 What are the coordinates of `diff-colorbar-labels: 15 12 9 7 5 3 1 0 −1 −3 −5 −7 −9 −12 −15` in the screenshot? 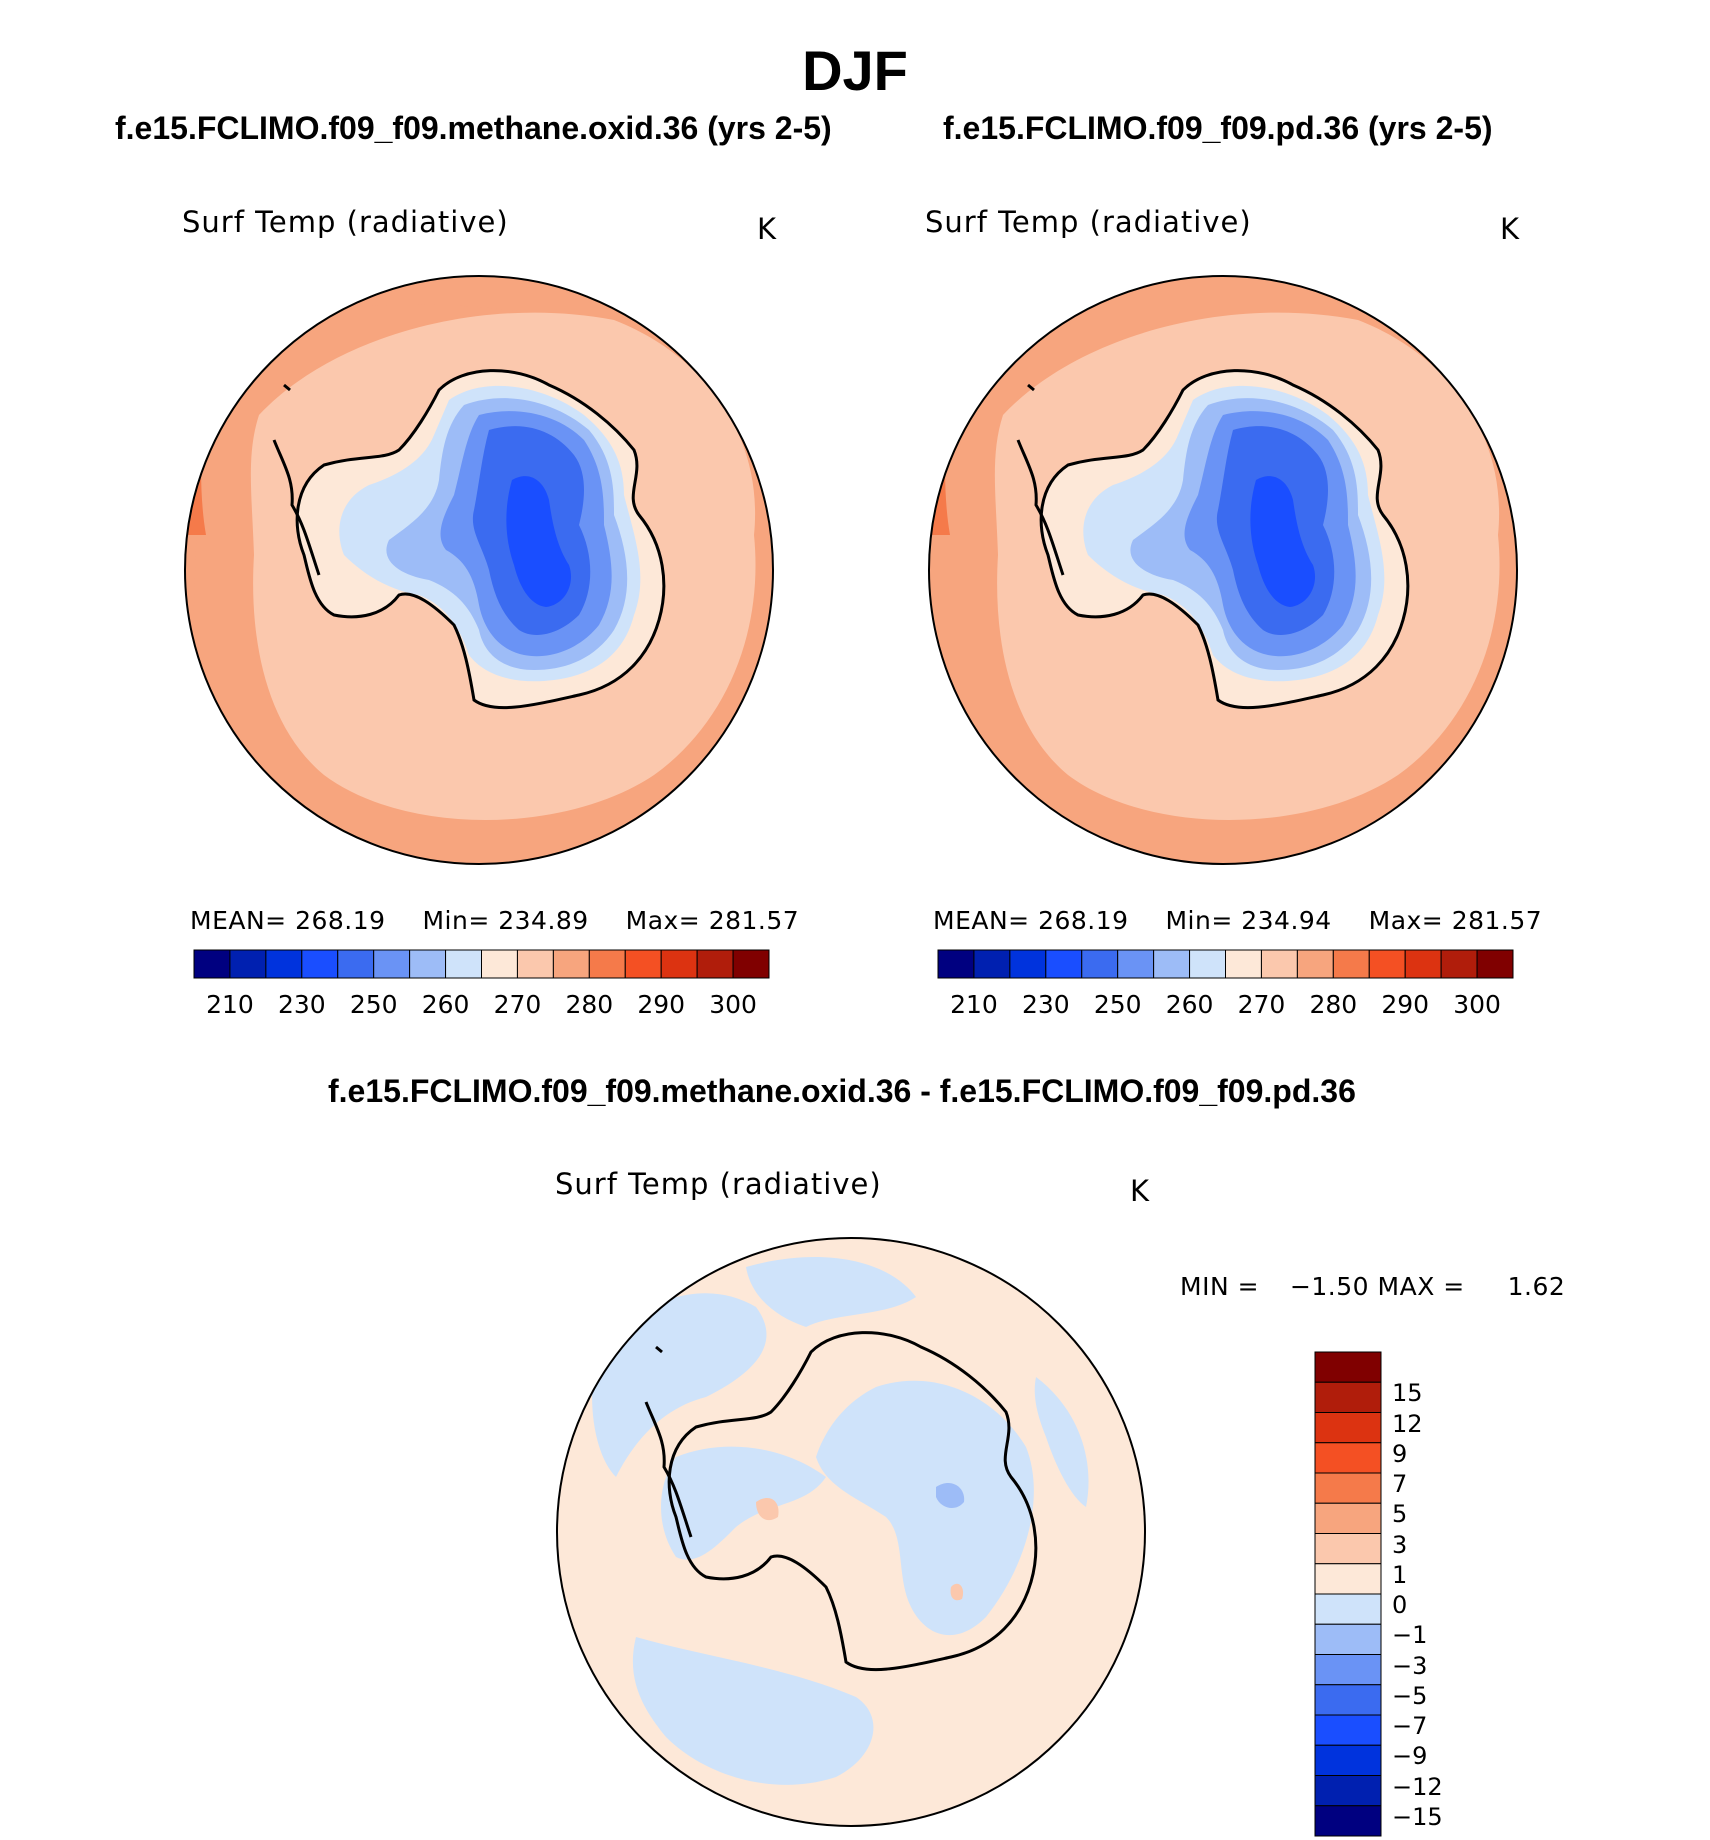 It's located at (1442, 1594).